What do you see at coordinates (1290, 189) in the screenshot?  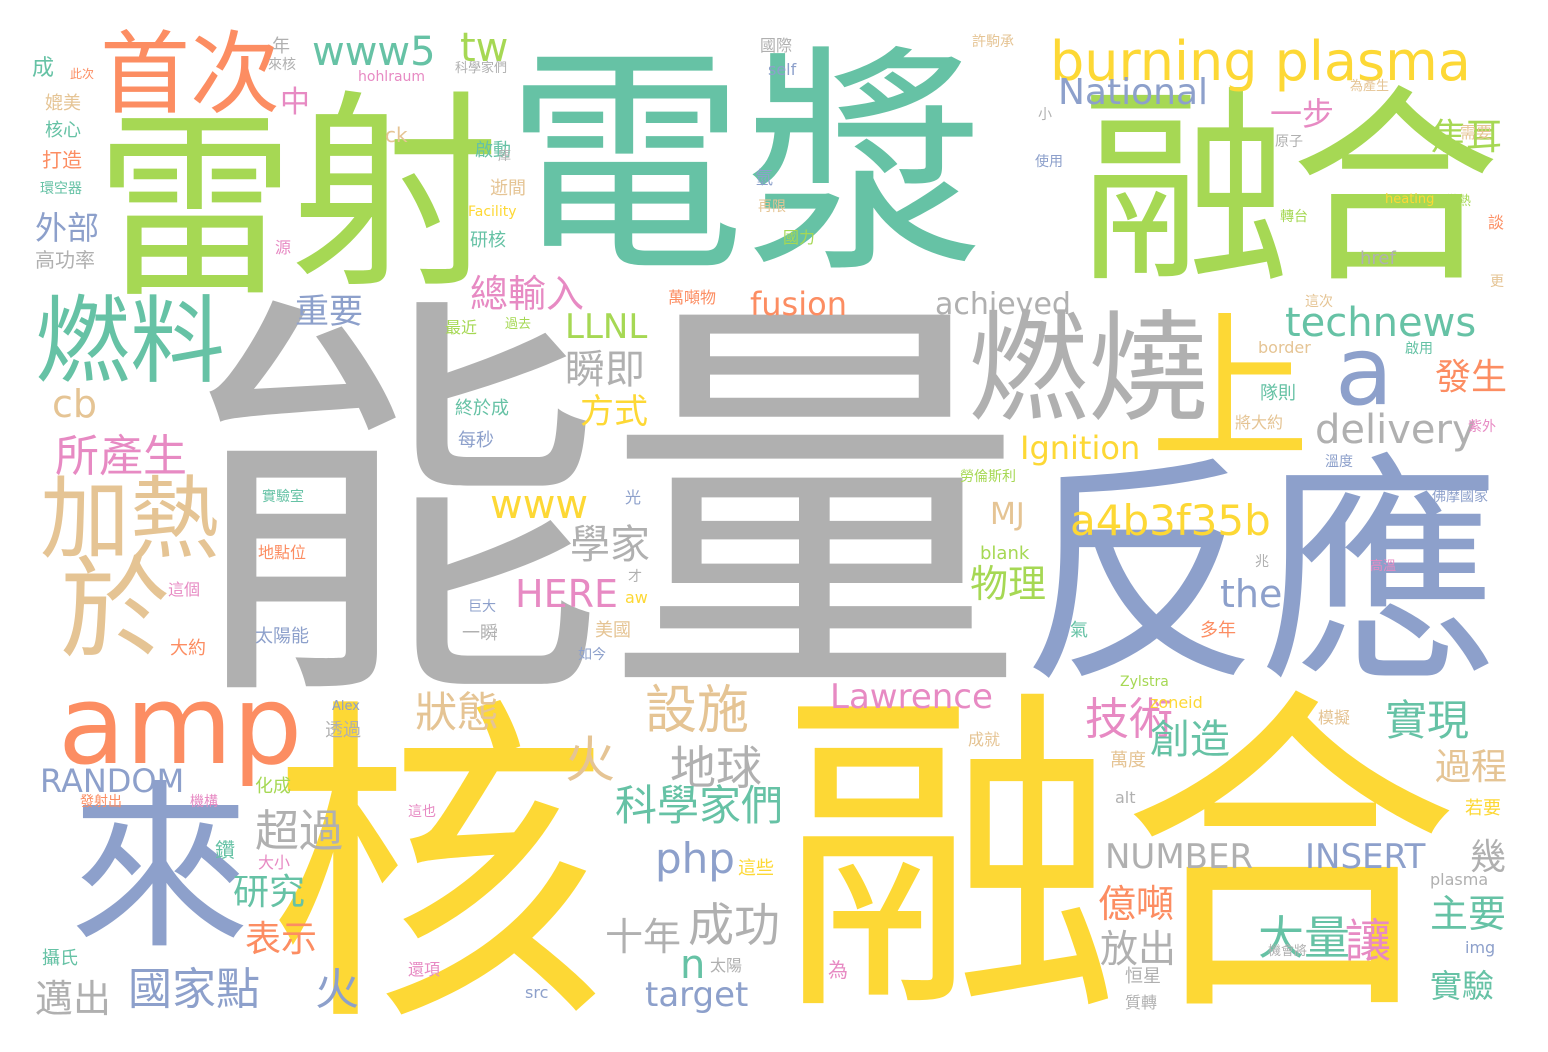 I see `word-ronghe-green: 融合` at bounding box center [1290, 189].